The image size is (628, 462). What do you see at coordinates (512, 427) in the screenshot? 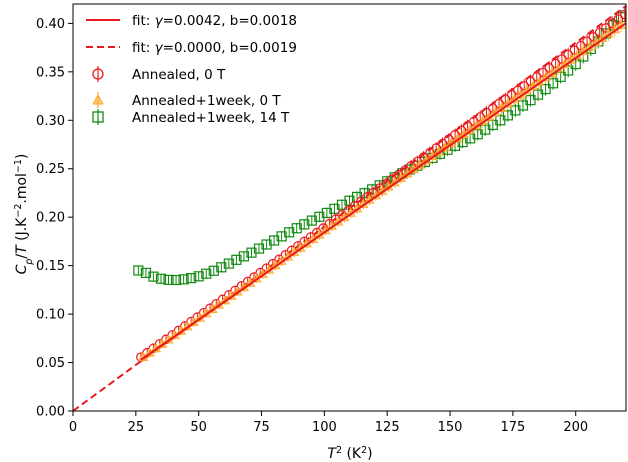
I see `x-tick-label: 175` at bounding box center [512, 427].